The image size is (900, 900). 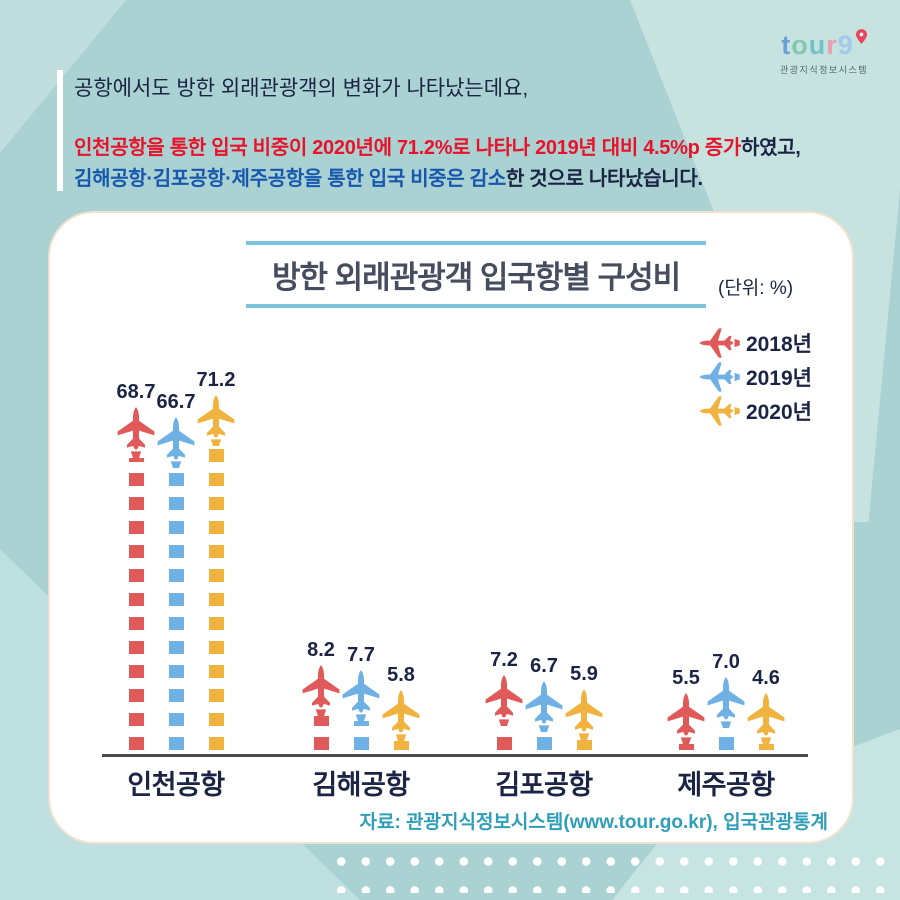 I want to click on bar-2019년-김해공항: 7.7, so click(x=361, y=697).